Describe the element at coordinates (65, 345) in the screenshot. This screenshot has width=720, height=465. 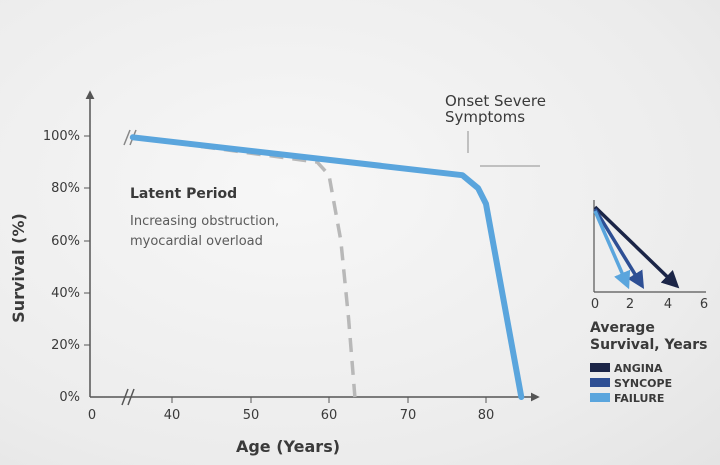
I see `y-tick-label: 20%` at that location.